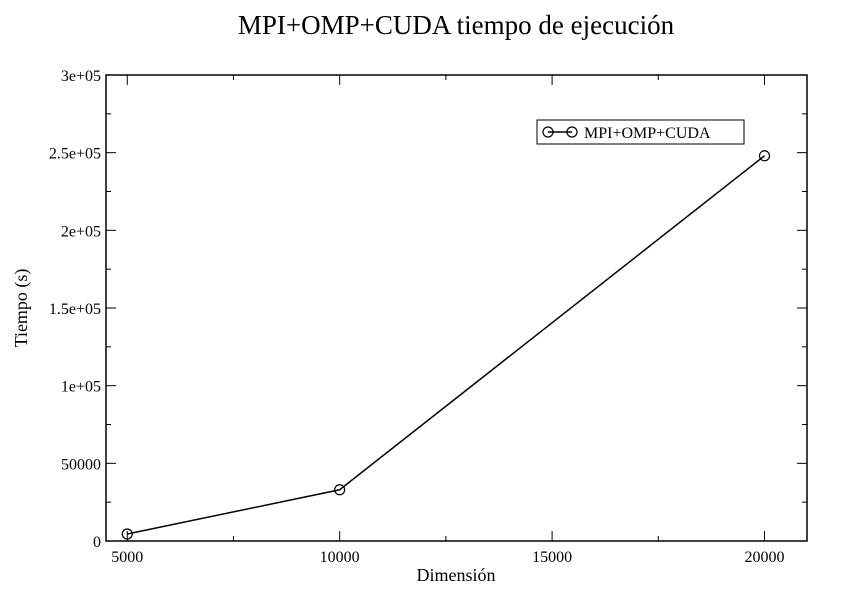 Image resolution: width=842 pixels, height=595 pixels. Describe the element at coordinates (21, 308) in the screenshot. I see `y-axis-label: Tiempo (s)` at that location.